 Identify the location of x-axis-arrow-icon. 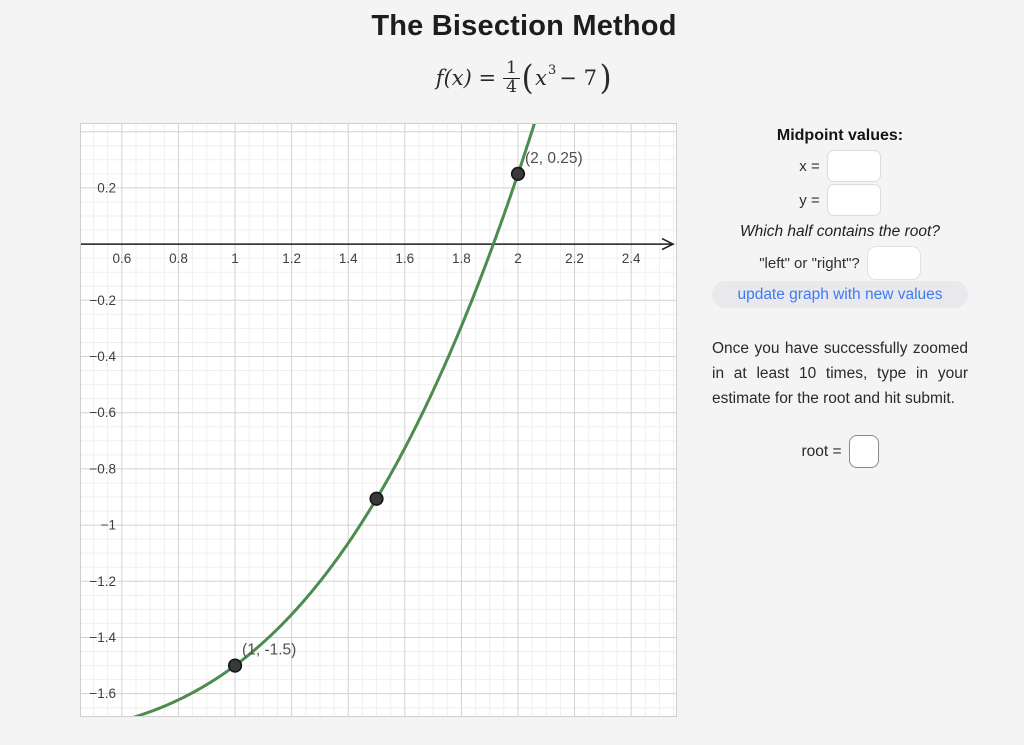
(668, 244).